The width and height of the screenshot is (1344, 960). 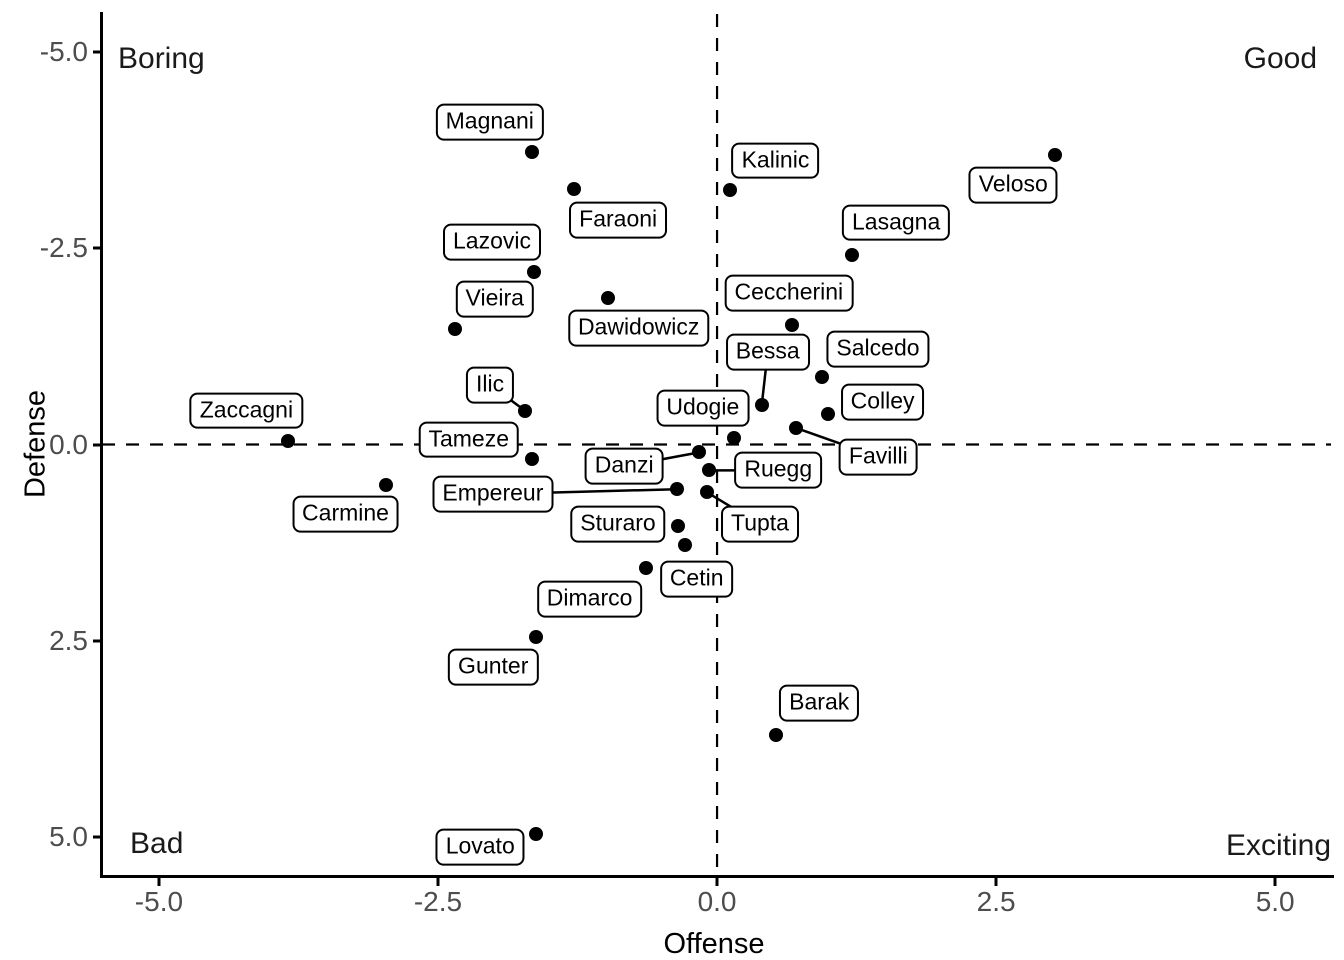 I want to click on data-point-kalinic, so click(x=730, y=189).